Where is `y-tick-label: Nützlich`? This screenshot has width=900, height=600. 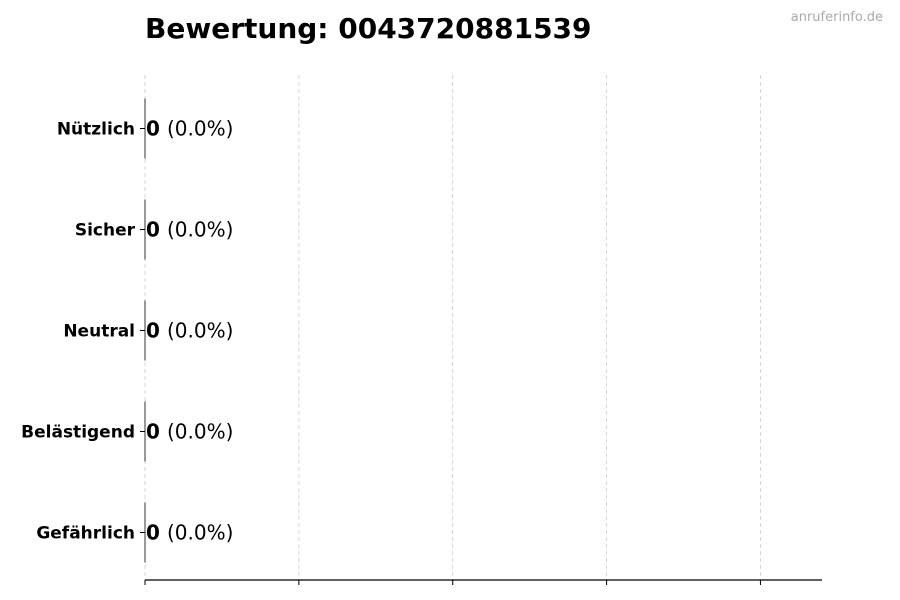
y-tick-label: Nützlich is located at coordinates (96, 130).